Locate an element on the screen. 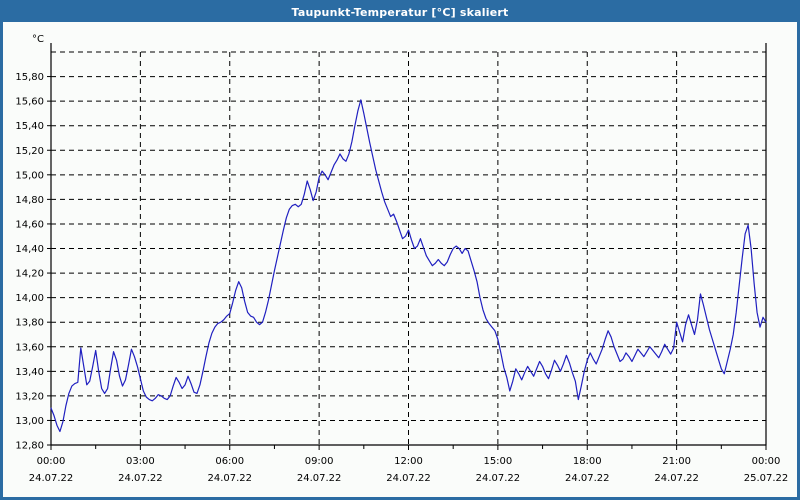 The width and height of the screenshot is (800, 500). x-axis-tick-label: 18:00 is located at coordinates (587, 461).